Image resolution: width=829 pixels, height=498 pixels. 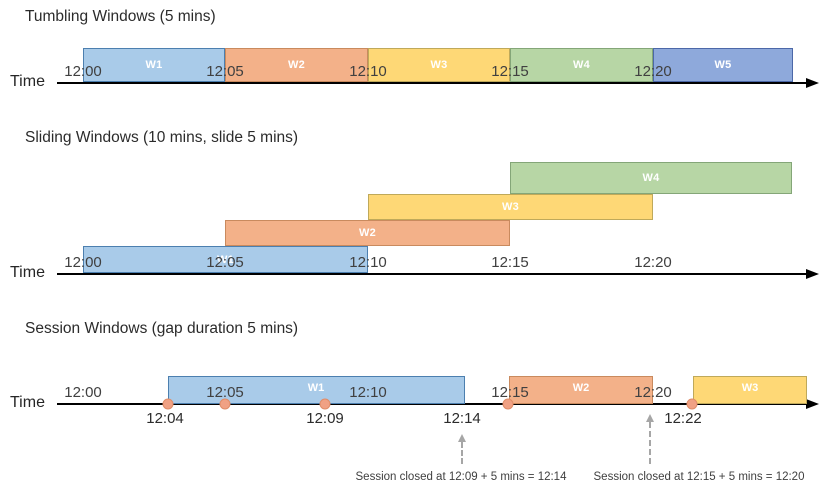 I want to click on tumbling-window-w3: W3, so click(x=439, y=65).